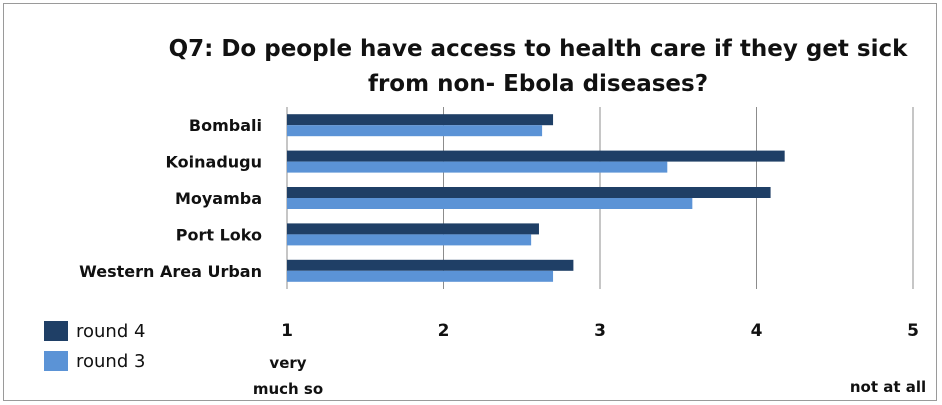 The height and width of the screenshot is (405, 942). What do you see at coordinates (288, 389) in the screenshot?
I see `x-annotation-low-line-2: much so` at bounding box center [288, 389].